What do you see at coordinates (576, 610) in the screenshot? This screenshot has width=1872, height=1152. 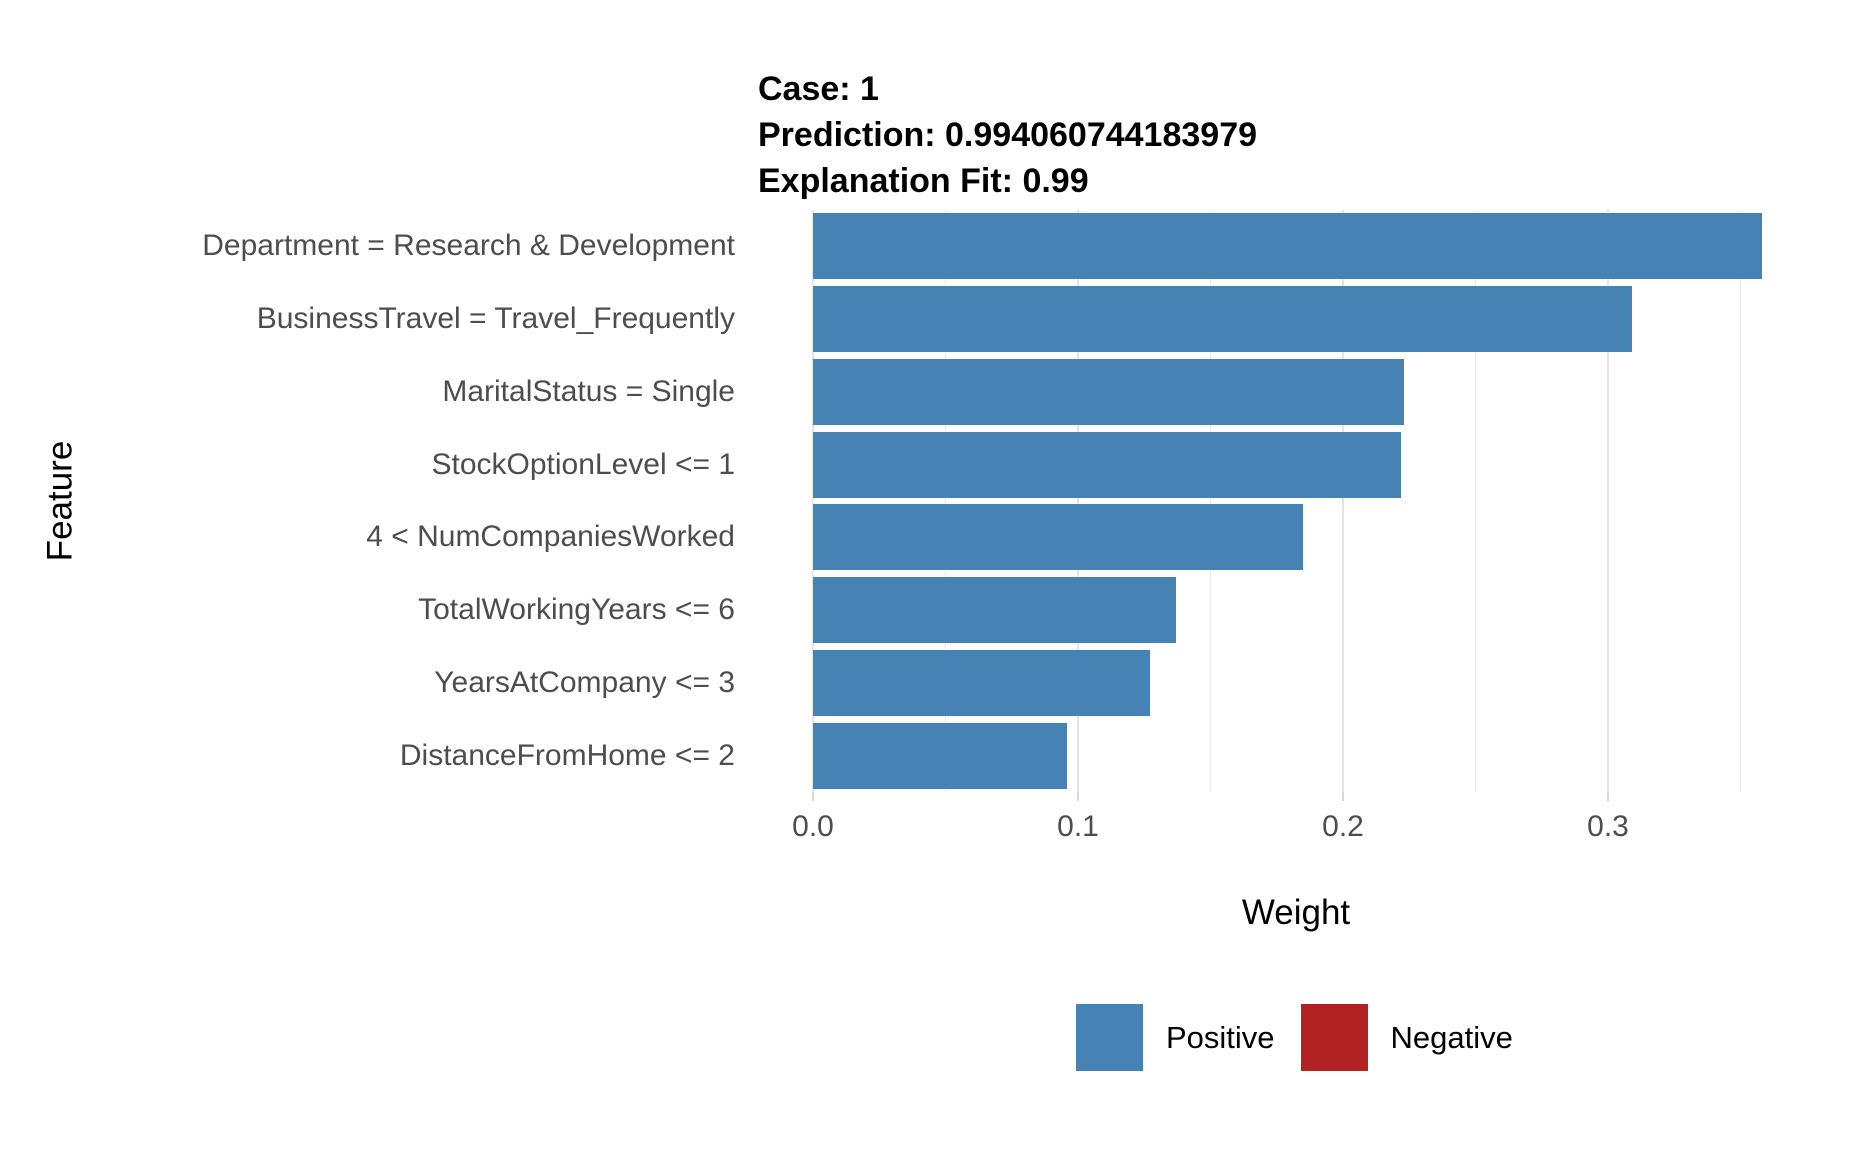 I see `feature-label: TotalWorkingYears <= 6` at bounding box center [576, 610].